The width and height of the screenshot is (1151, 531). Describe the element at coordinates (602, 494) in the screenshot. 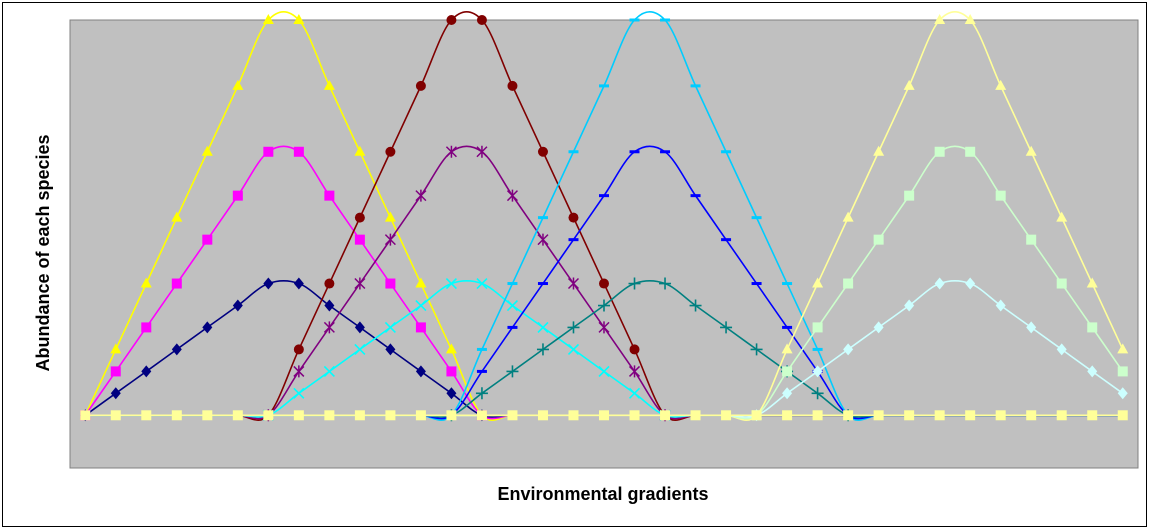

I see `x-axis-label: Environmental gradients` at that location.